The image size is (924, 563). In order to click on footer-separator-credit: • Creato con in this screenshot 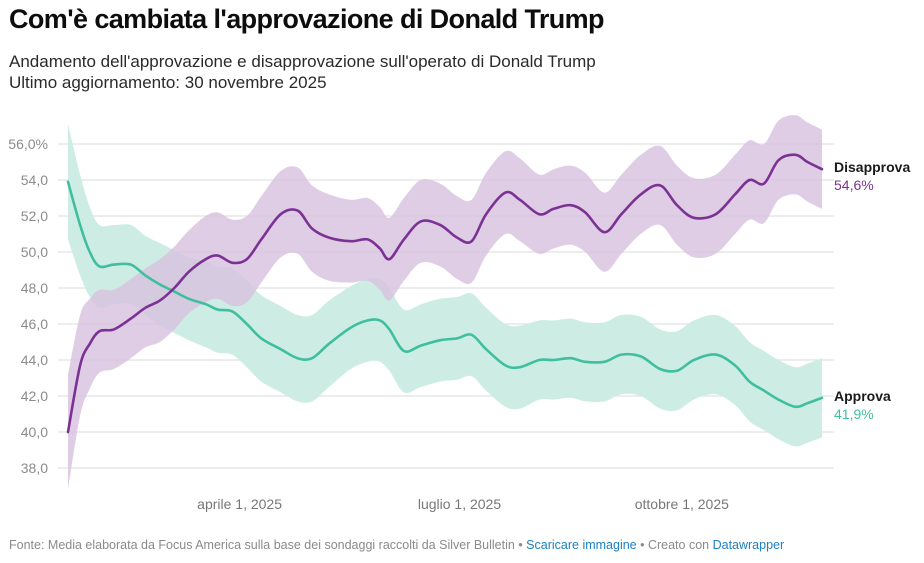, I will do `click(674, 545)`.